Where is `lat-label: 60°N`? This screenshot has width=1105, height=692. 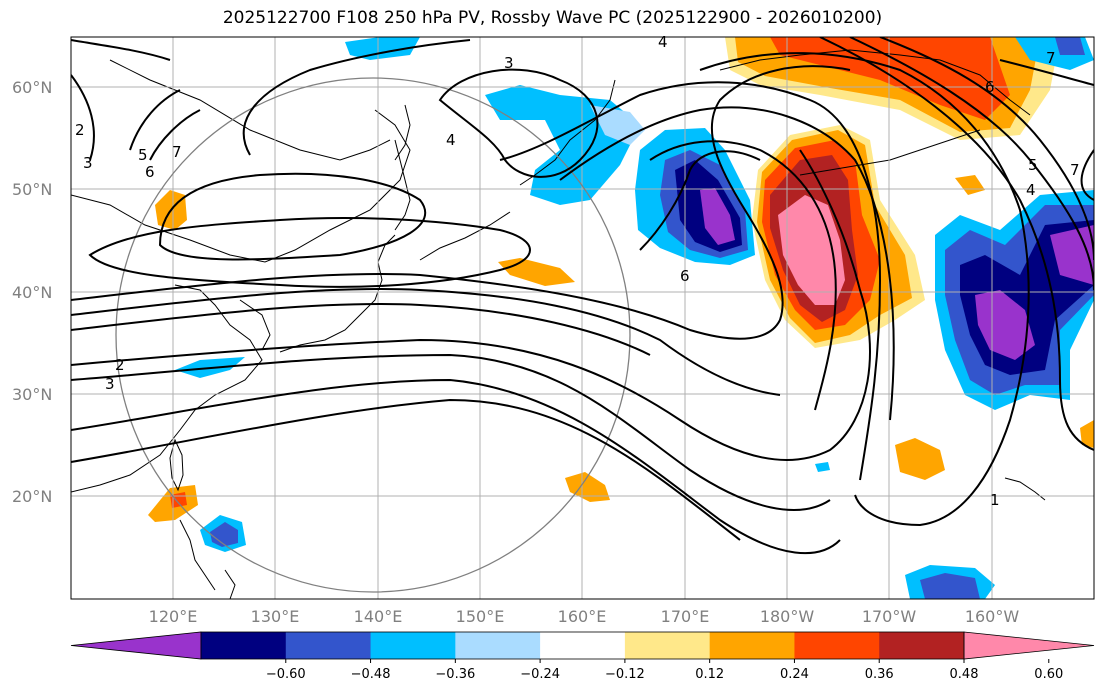
lat-label: 60°N is located at coordinates (32, 87).